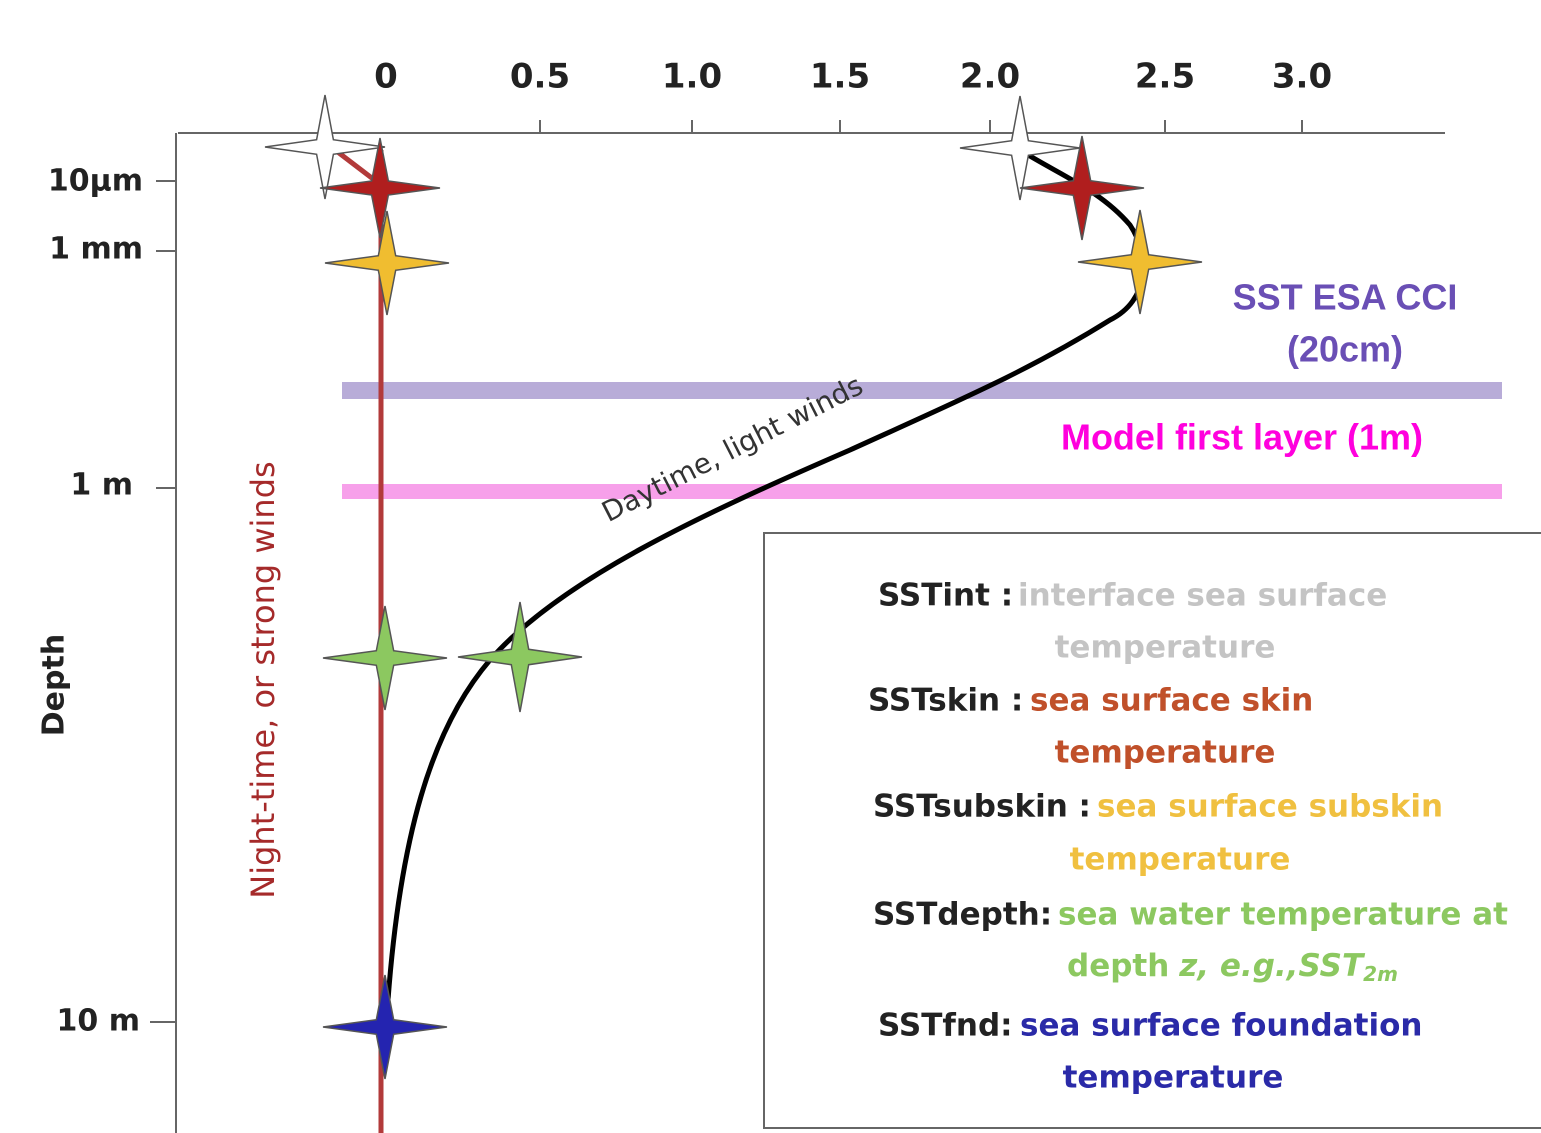 This screenshot has height=1133, width=1541. Describe the element at coordinates (540, 77) in the screenshot. I see `x-tick-label: 0.5` at that location.